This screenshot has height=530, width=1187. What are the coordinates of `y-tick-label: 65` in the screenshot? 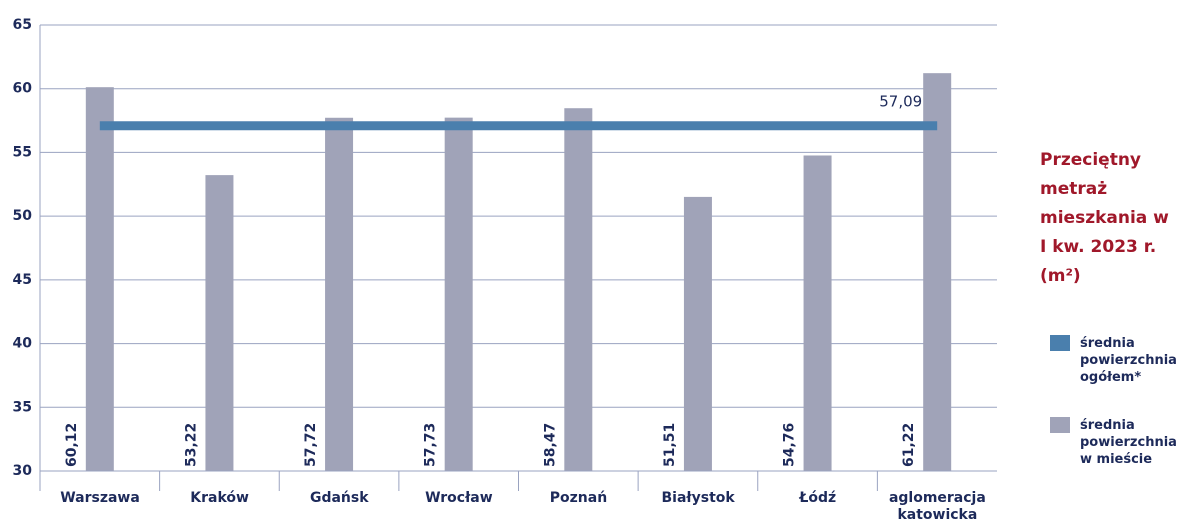 It's located at (22, 25).